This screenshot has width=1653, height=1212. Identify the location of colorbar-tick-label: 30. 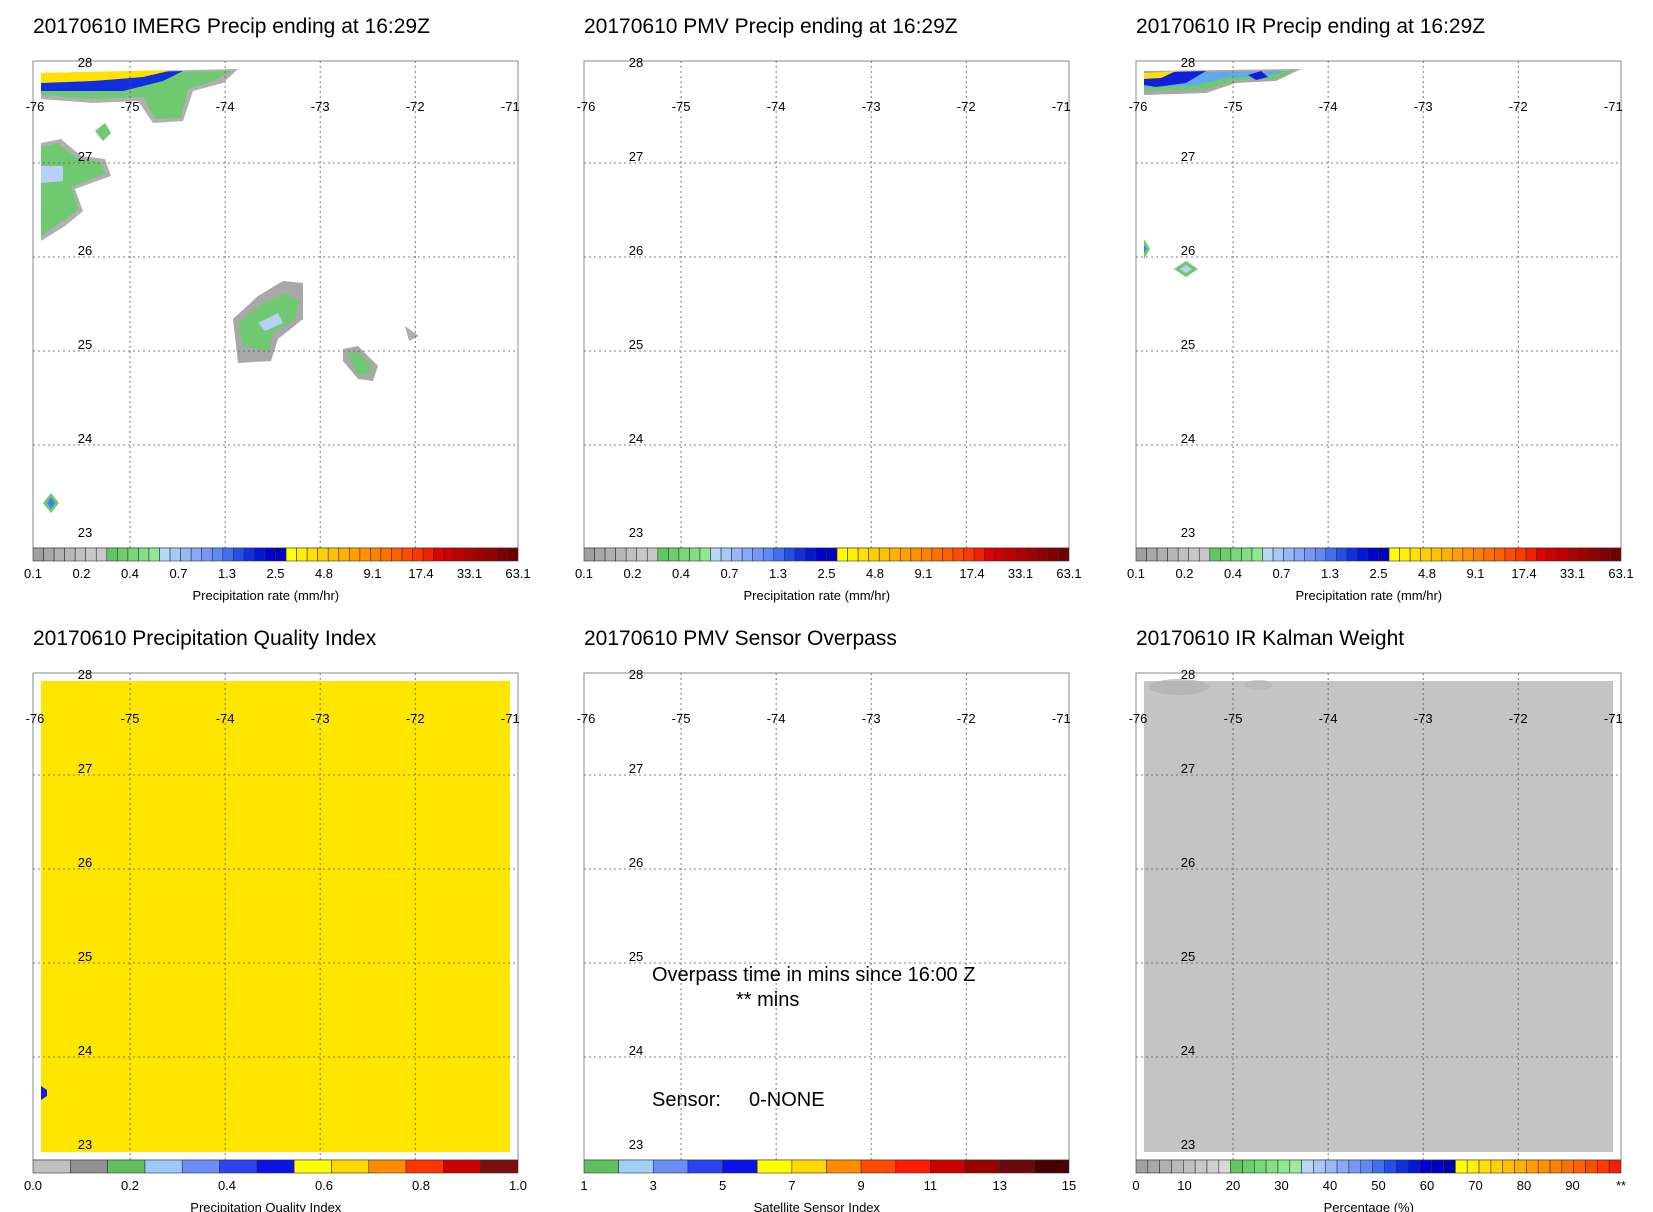
(1281, 1185).